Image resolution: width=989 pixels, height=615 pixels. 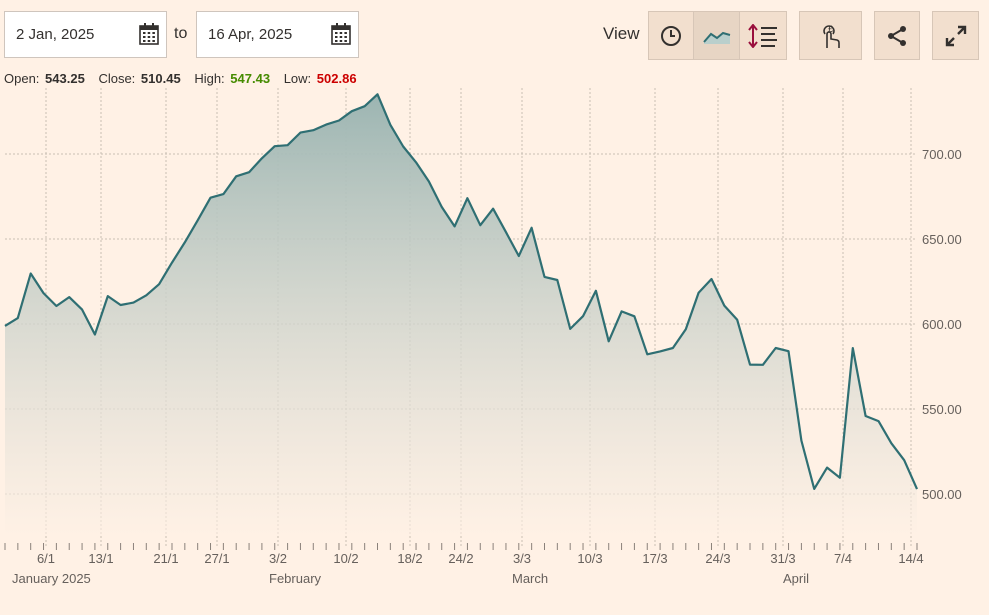 I want to click on chart-type-button, so click(x=716, y=35).